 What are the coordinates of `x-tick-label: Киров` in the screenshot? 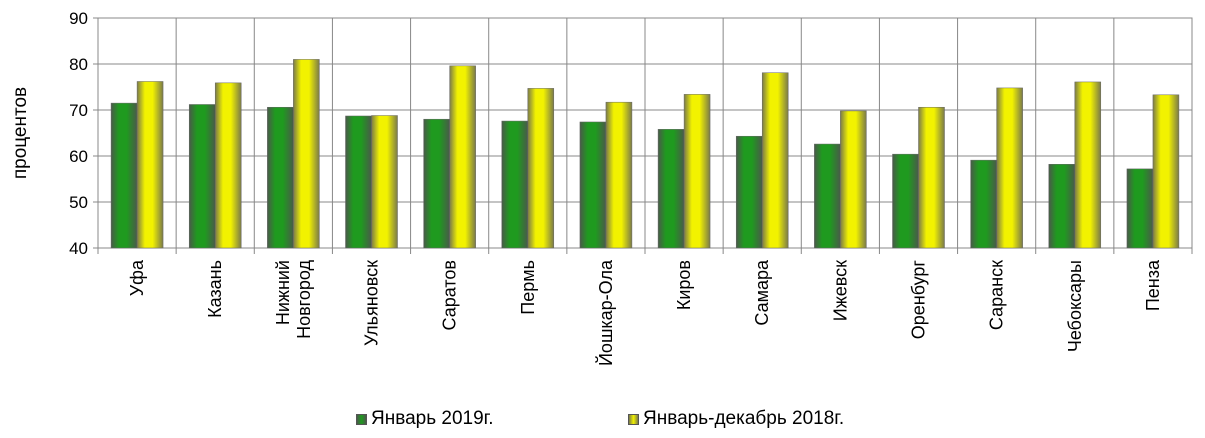 It's located at (684, 285).